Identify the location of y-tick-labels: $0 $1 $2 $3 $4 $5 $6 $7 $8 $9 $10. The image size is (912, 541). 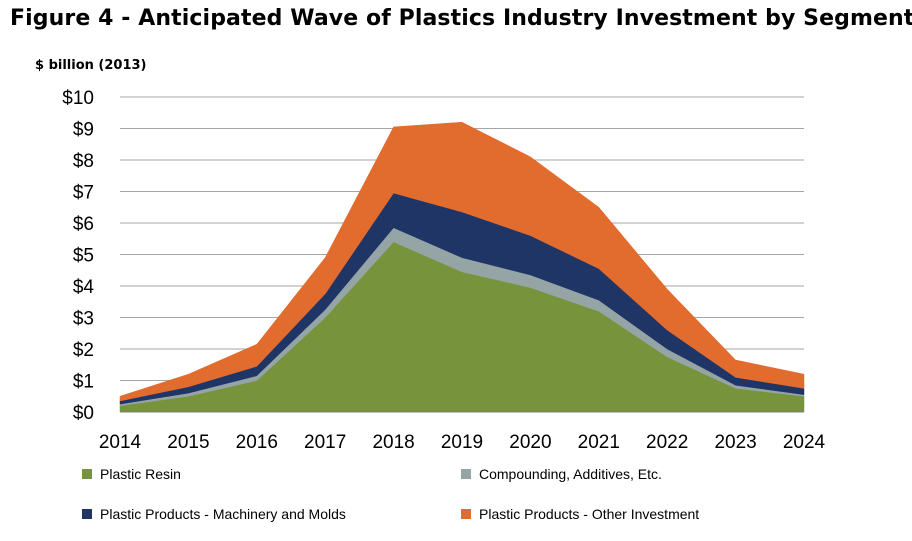
(78, 256).